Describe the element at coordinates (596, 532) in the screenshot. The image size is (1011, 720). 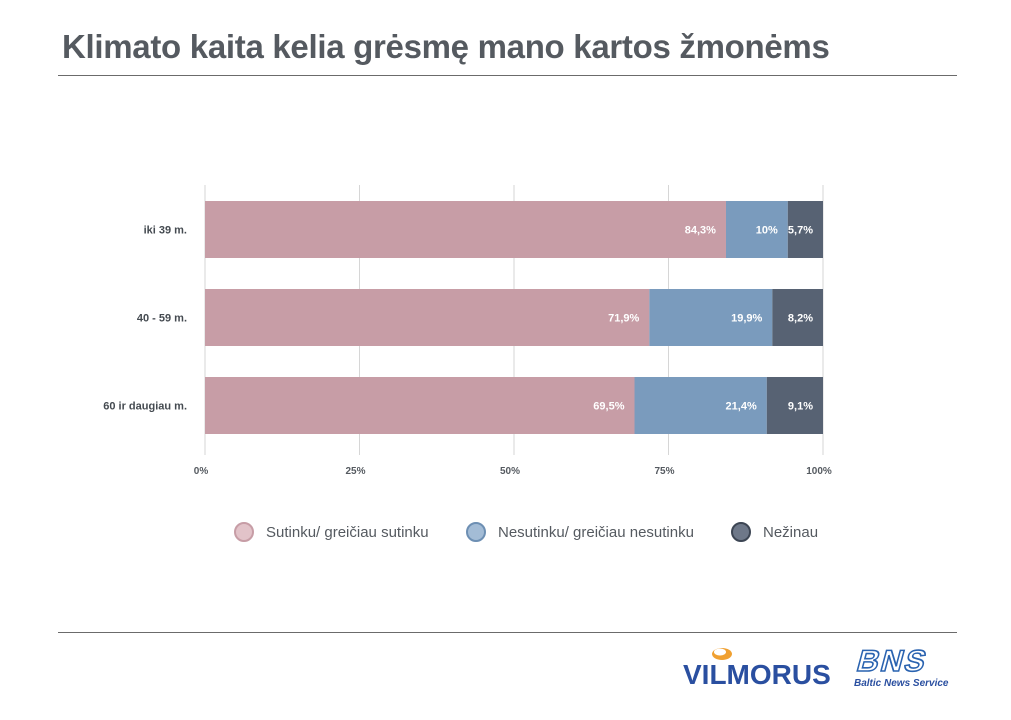
I see `legend-label-disagree: Nesutinku/ greičiau nesutinku` at that location.